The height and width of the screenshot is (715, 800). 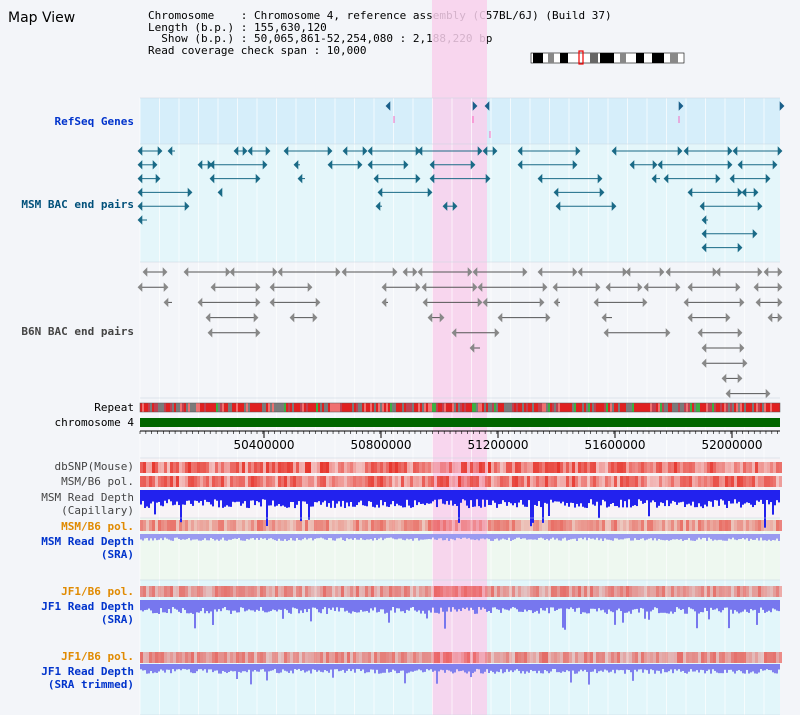 What do you see at coordinates (94, 121) in the screenshot?
I see `track-label-refseq: RefSeq Genes` at bounding box center [94, 121].